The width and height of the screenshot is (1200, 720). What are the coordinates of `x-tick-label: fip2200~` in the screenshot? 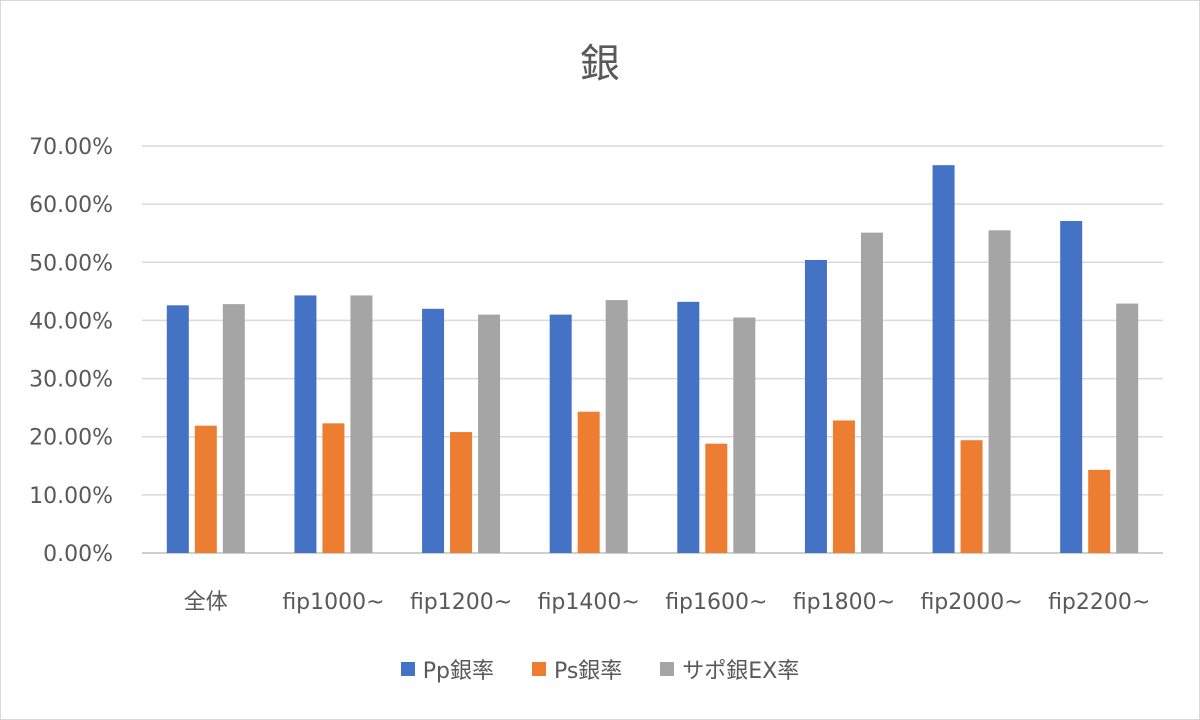 It's located at (1099, 602).